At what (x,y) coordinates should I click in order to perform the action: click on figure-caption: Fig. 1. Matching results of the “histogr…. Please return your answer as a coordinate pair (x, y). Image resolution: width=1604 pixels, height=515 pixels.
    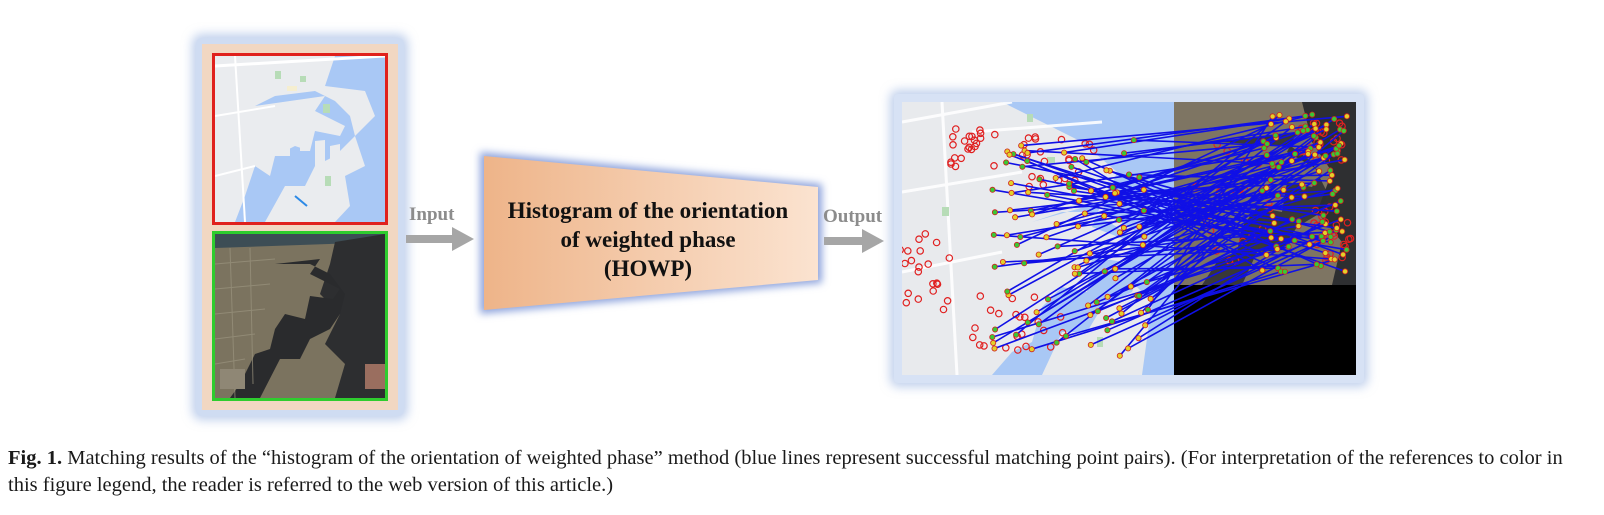
    Looking at the image, I should click on (802, 472).